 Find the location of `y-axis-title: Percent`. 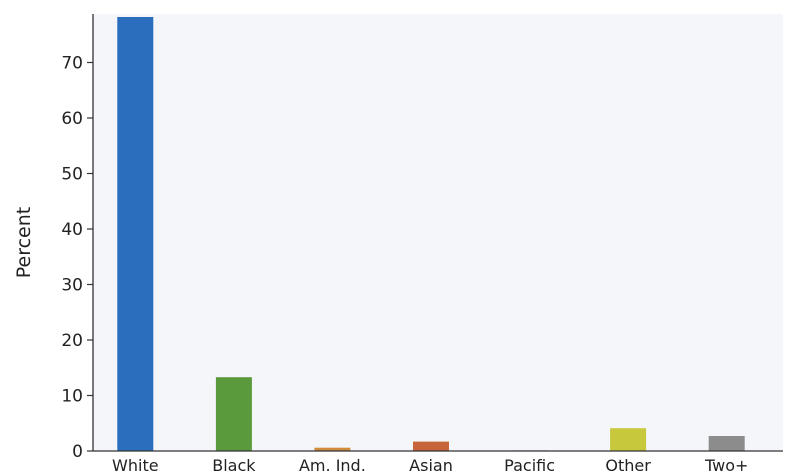

y-axis-title: Percent is located at coordinates (24, 243).